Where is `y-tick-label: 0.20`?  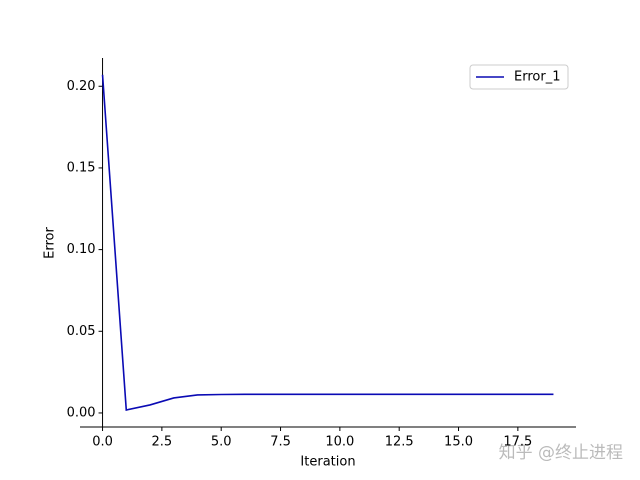
y-tick-label: 0.20 is located at coordinates (81, 86).